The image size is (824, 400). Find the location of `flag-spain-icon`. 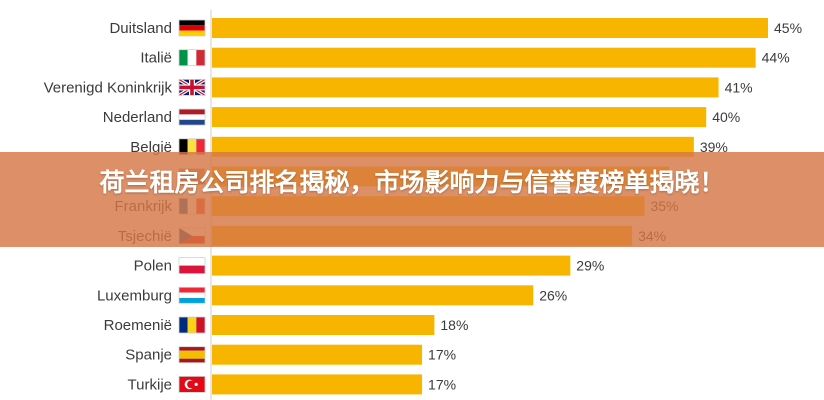

flag-spain-icon is located at coordinates (192, 355).